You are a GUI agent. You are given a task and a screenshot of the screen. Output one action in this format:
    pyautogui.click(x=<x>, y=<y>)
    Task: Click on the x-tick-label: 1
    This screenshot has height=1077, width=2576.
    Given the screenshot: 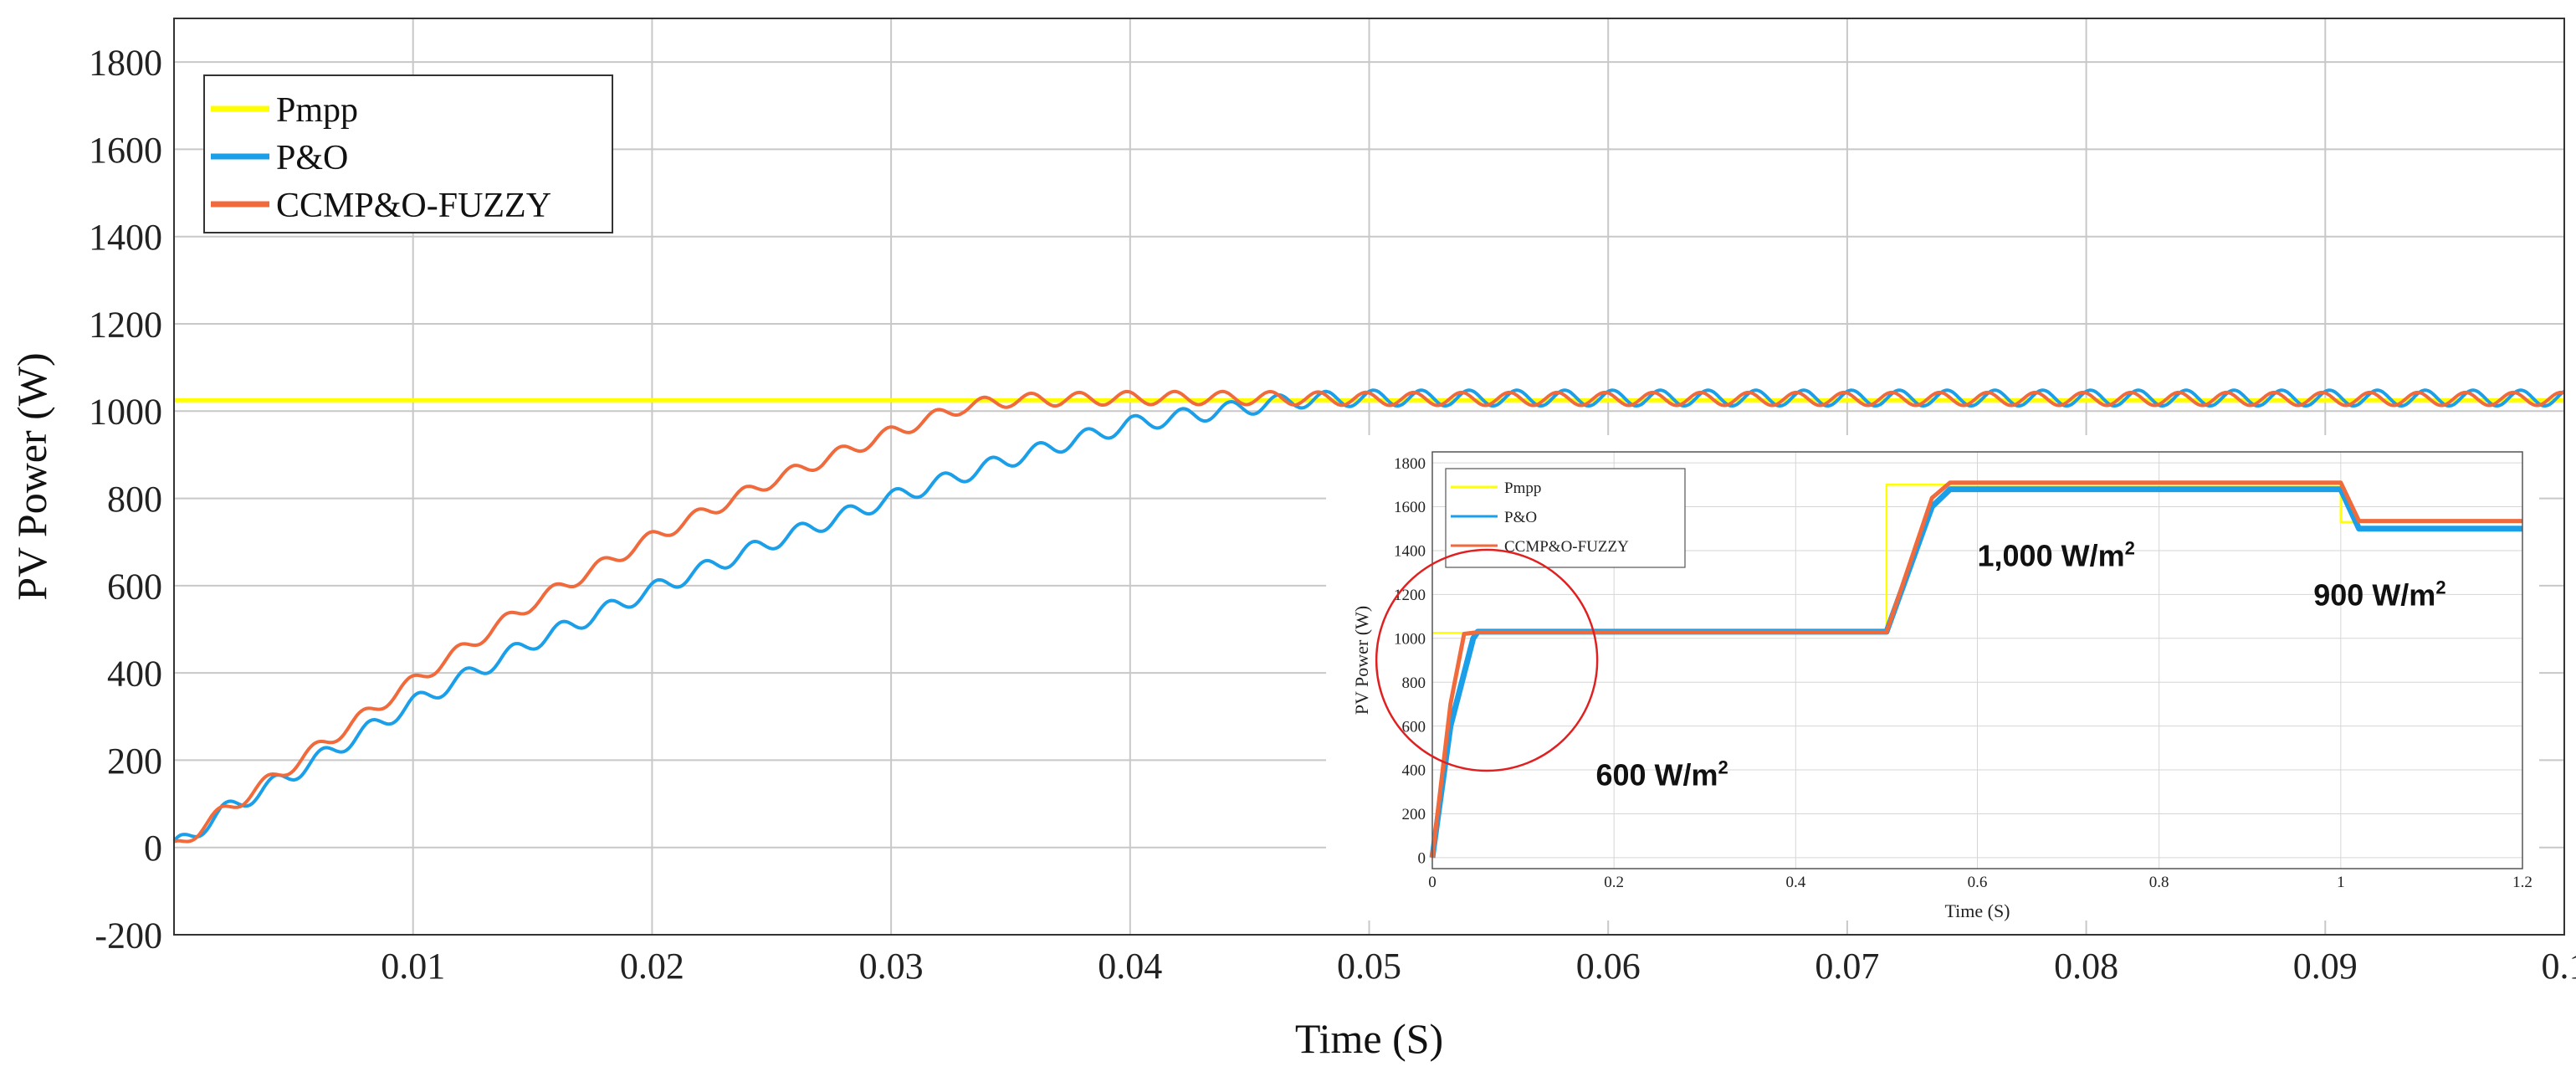 What is the action you would take?
    pyautogui.click(x=2341, y=882)
    